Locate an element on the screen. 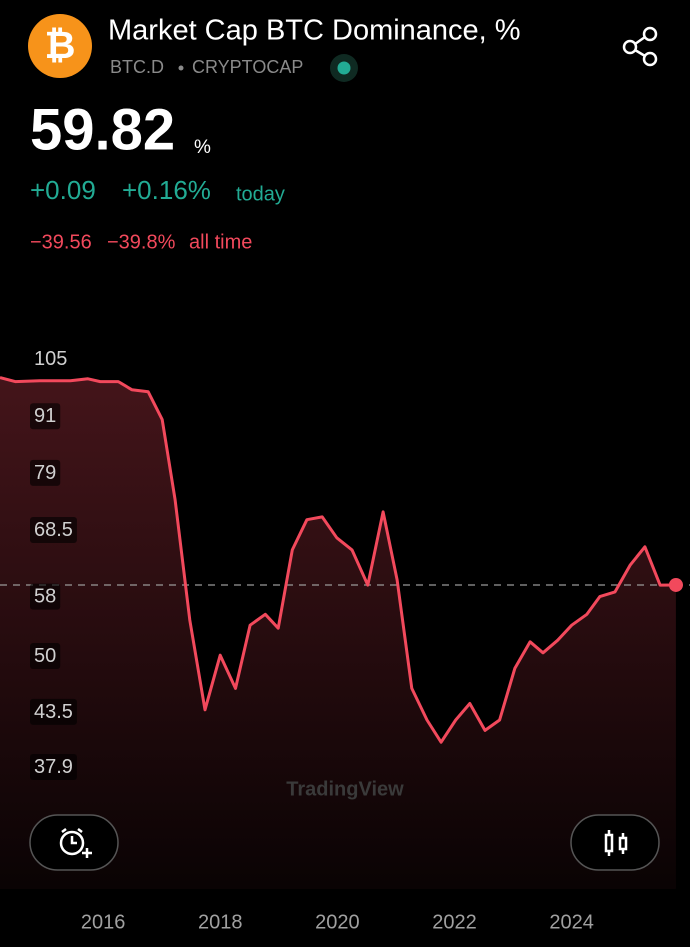  y-tick-label: 68.5 is located at coordinates (53, 530).